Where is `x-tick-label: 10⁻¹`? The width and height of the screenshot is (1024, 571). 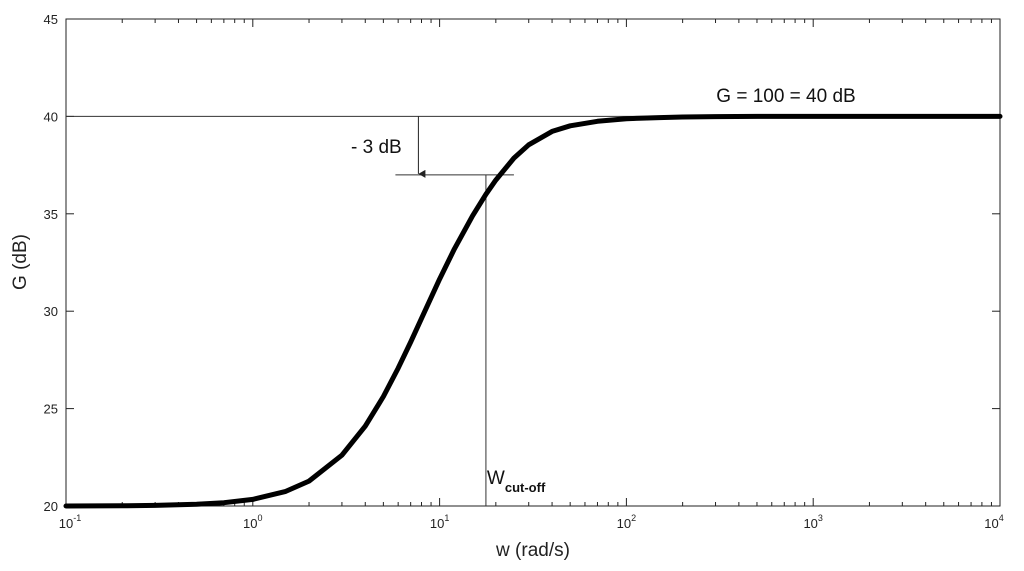
x-tick-label: 10⁻¹ is located at coordinates (70, 522).